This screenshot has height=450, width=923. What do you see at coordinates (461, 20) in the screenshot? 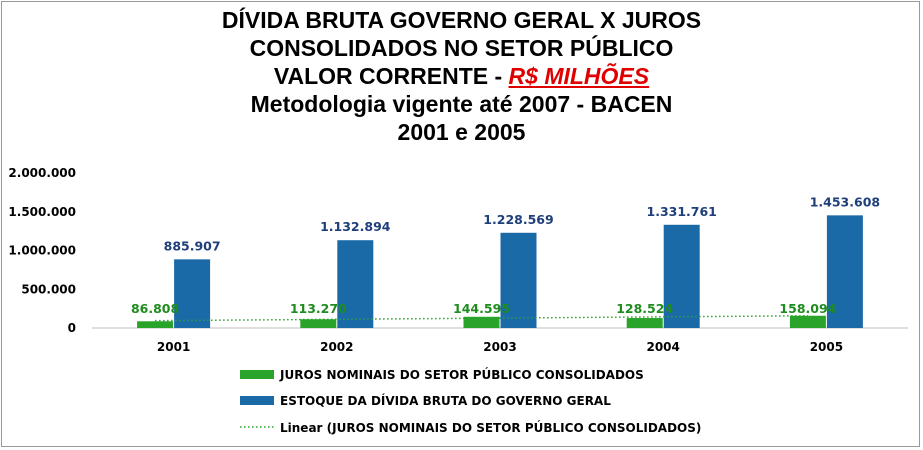
I see `title-line-1: DÍVIDA BRUTA GOVERNO GERAL X JUROS` at bounding box center [461, 20].